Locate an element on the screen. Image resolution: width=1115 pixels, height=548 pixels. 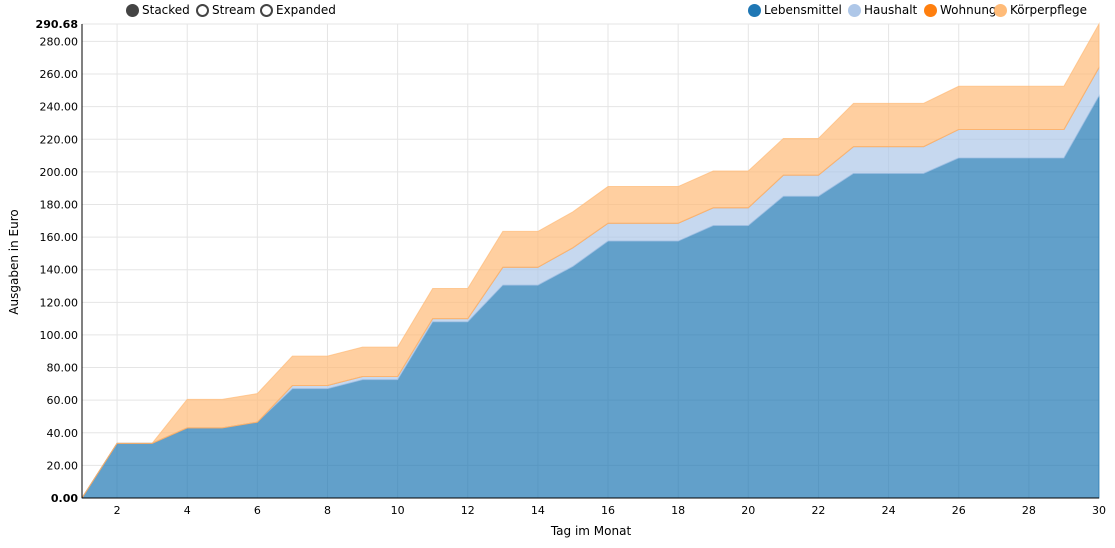
x-tick-label: 26 is located at coordinates (959, 510).